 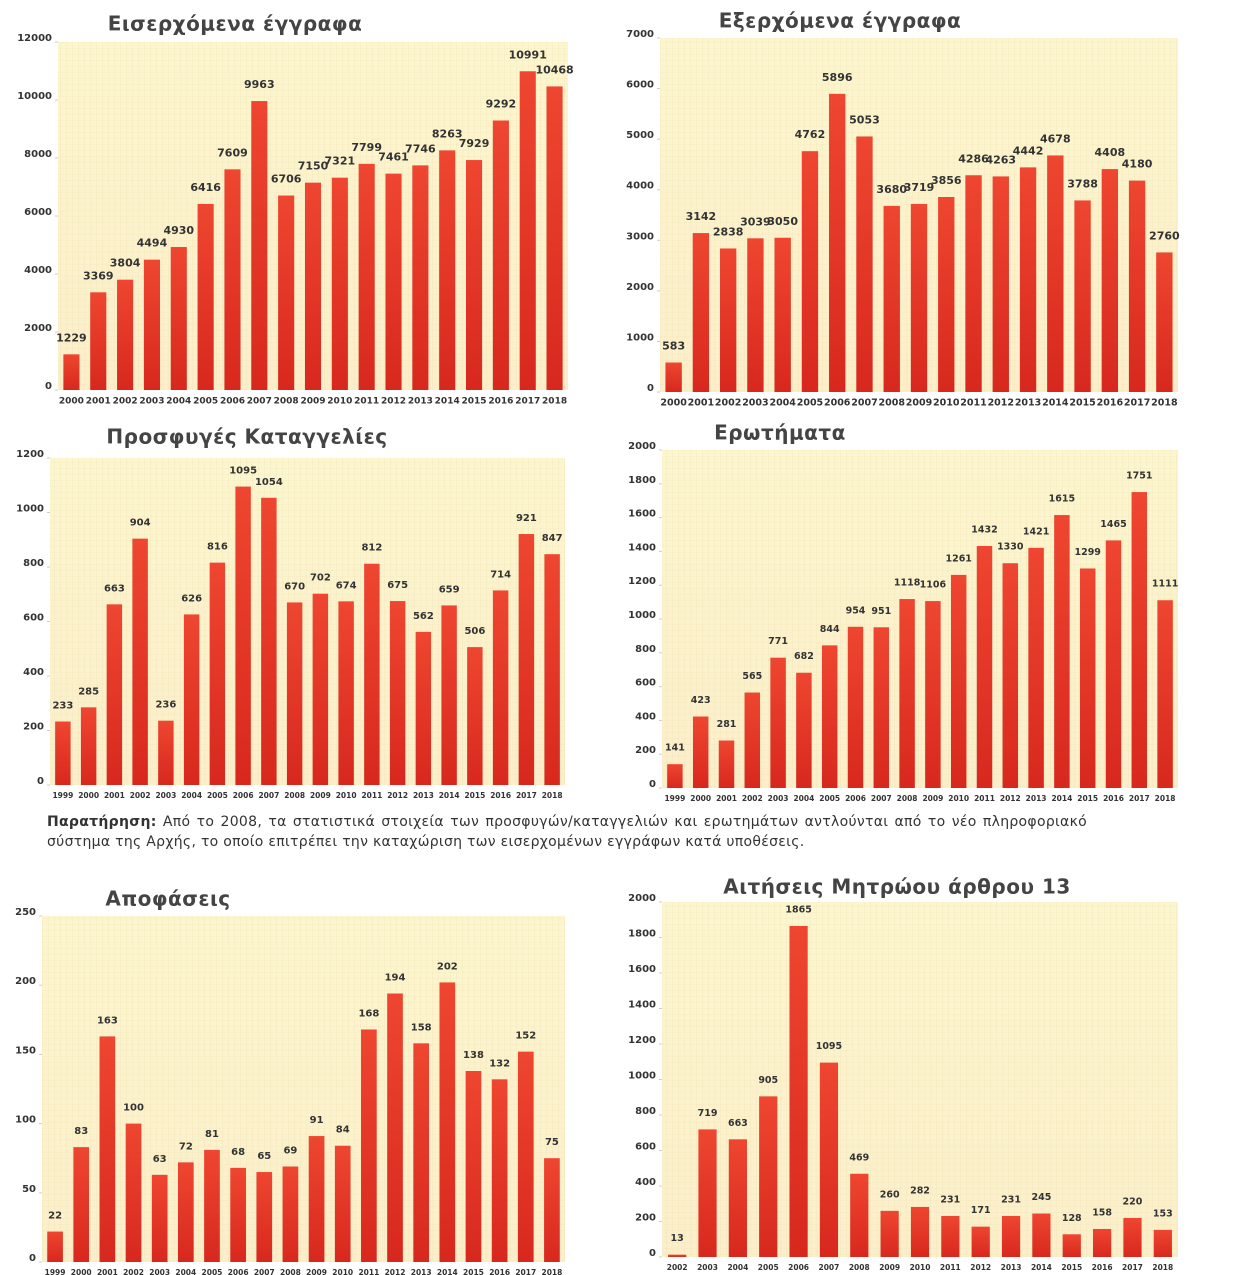 I want to click on value-label: 4678, so click(x=1055, y=138).